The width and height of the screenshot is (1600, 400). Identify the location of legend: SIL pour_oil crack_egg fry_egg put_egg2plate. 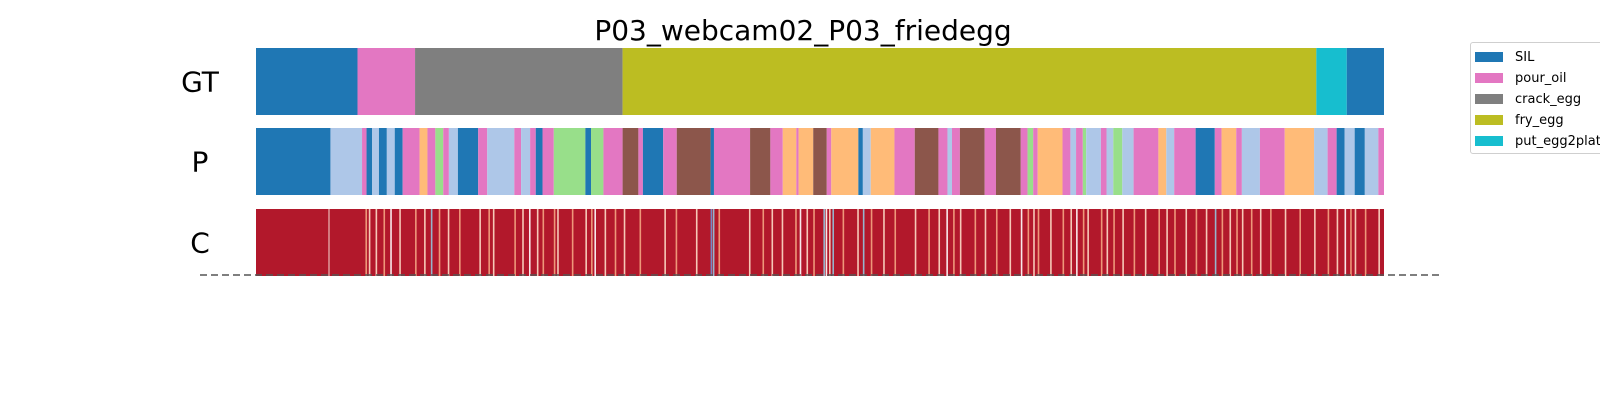
(1535, 98).